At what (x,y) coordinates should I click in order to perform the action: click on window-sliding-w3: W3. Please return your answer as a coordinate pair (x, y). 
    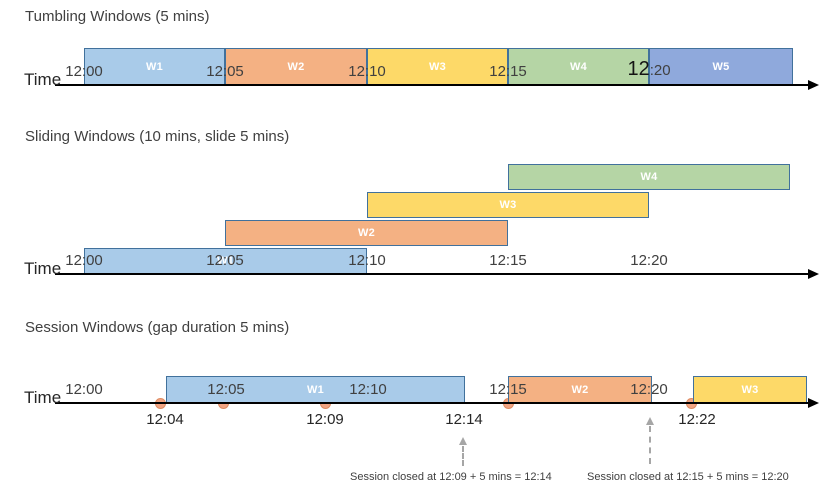
    Looking at the image, I should click on (508, 205).